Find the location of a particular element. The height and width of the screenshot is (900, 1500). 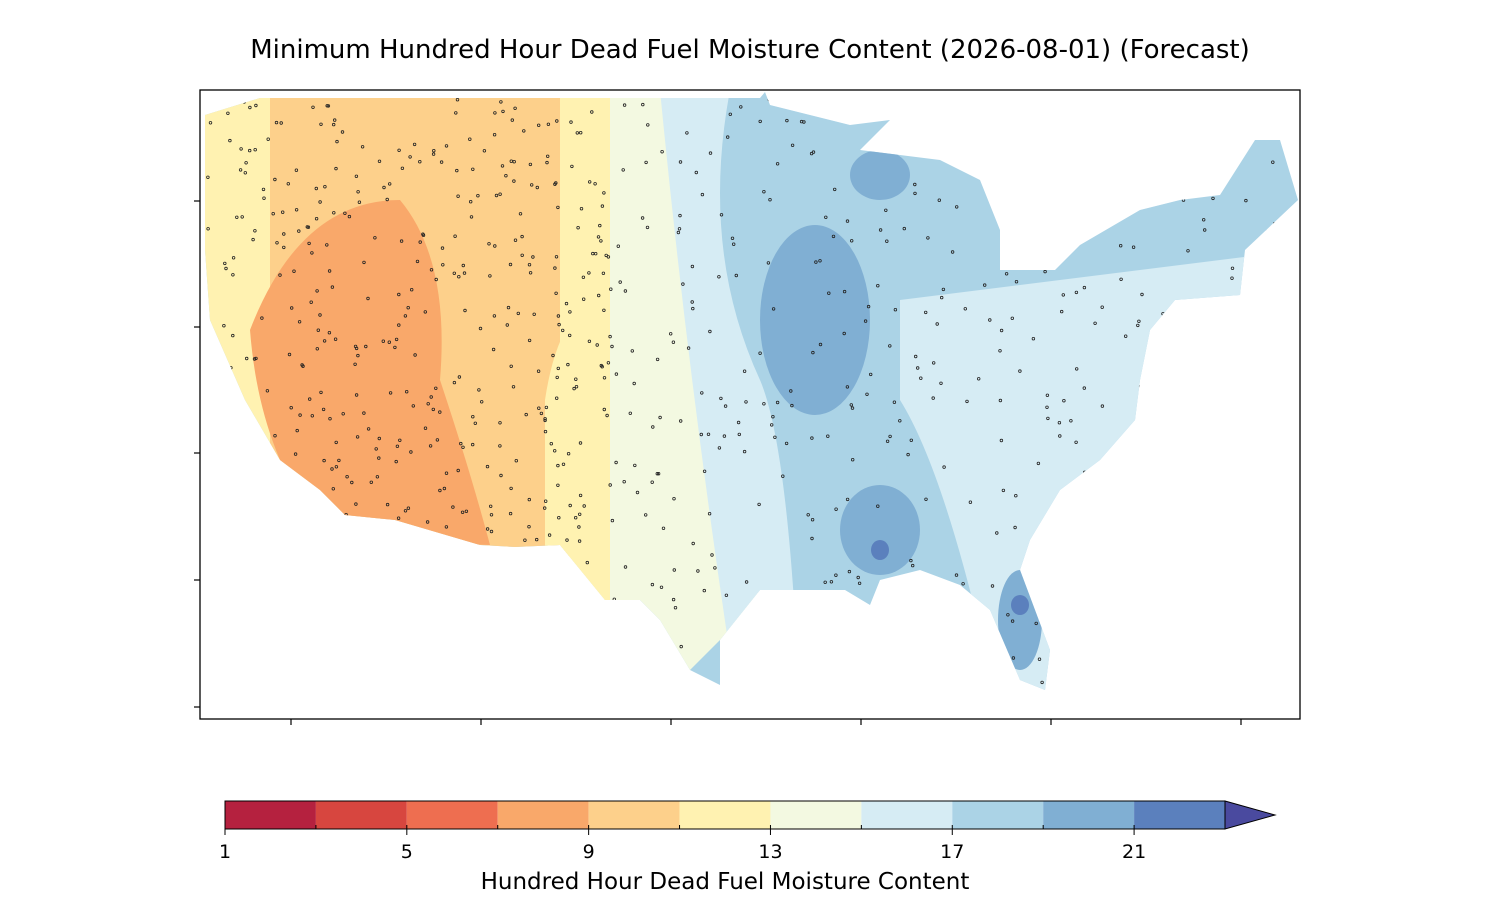

colorbar-label: Hundred Hour Dead Fuel Moisture Content is located at coordinates (725, 882).